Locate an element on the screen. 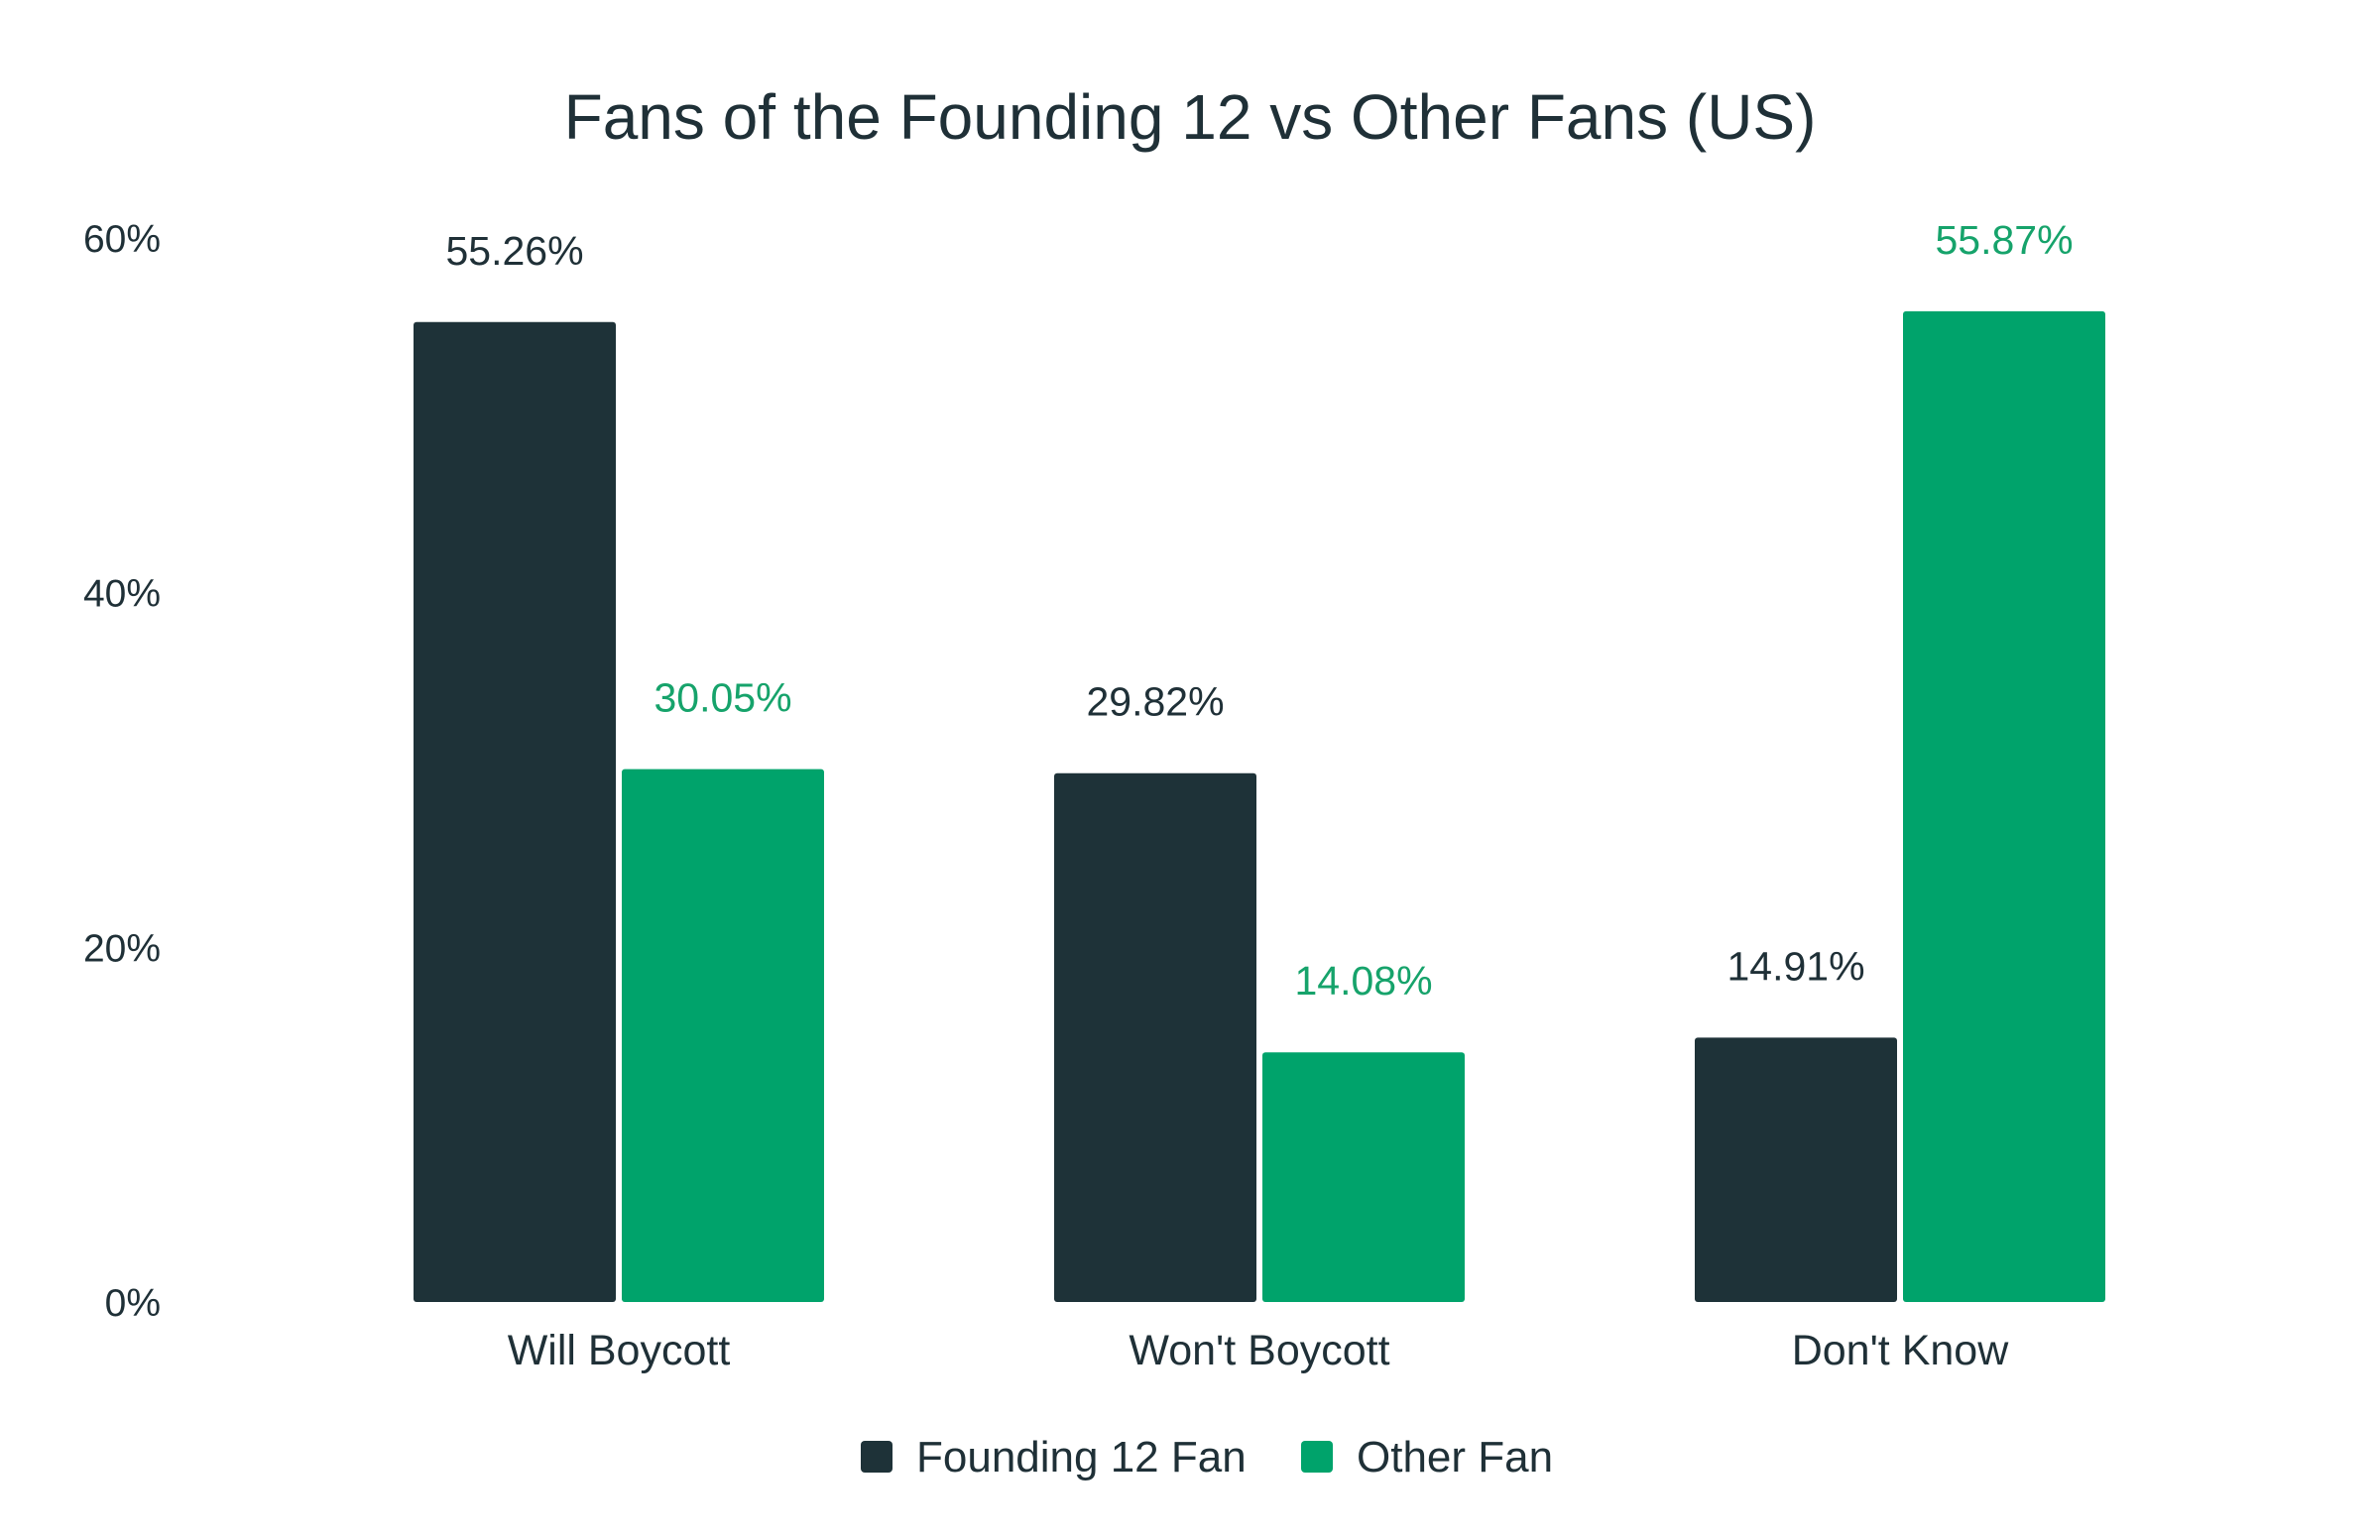  legend-item-other-fan: Other Fan is located at coordinates (1427, 1457).